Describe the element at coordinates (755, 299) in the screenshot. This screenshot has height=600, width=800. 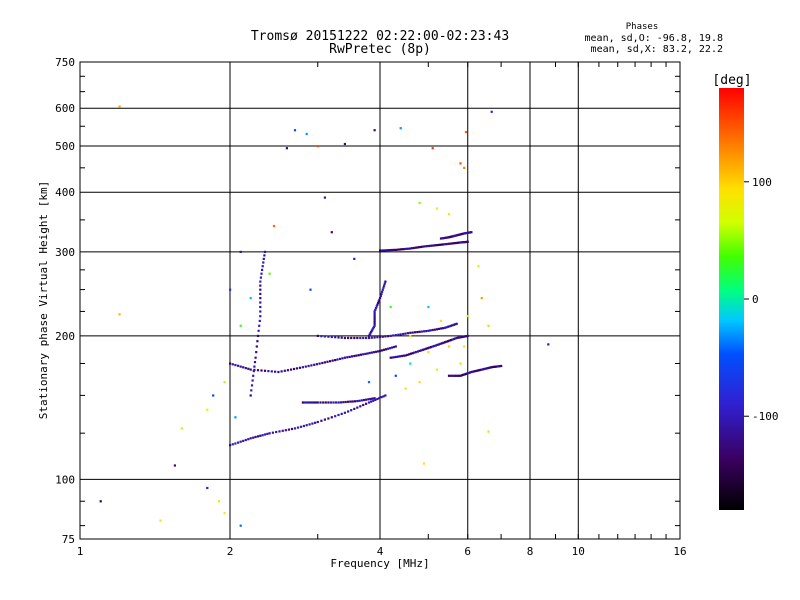
I see `colorbar-tick-label: 0` at that location.